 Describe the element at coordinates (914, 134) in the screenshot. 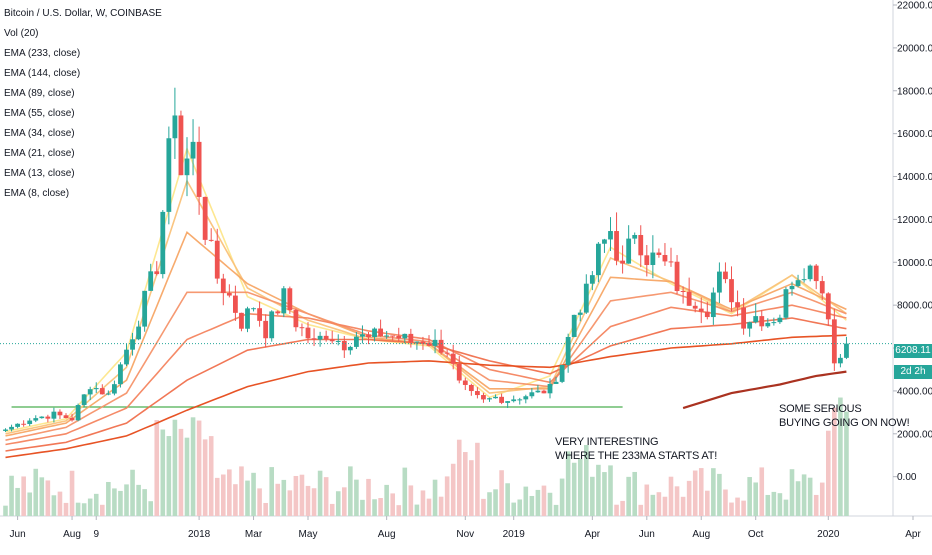

I see `y-tick-label: 16000.00` at that location.